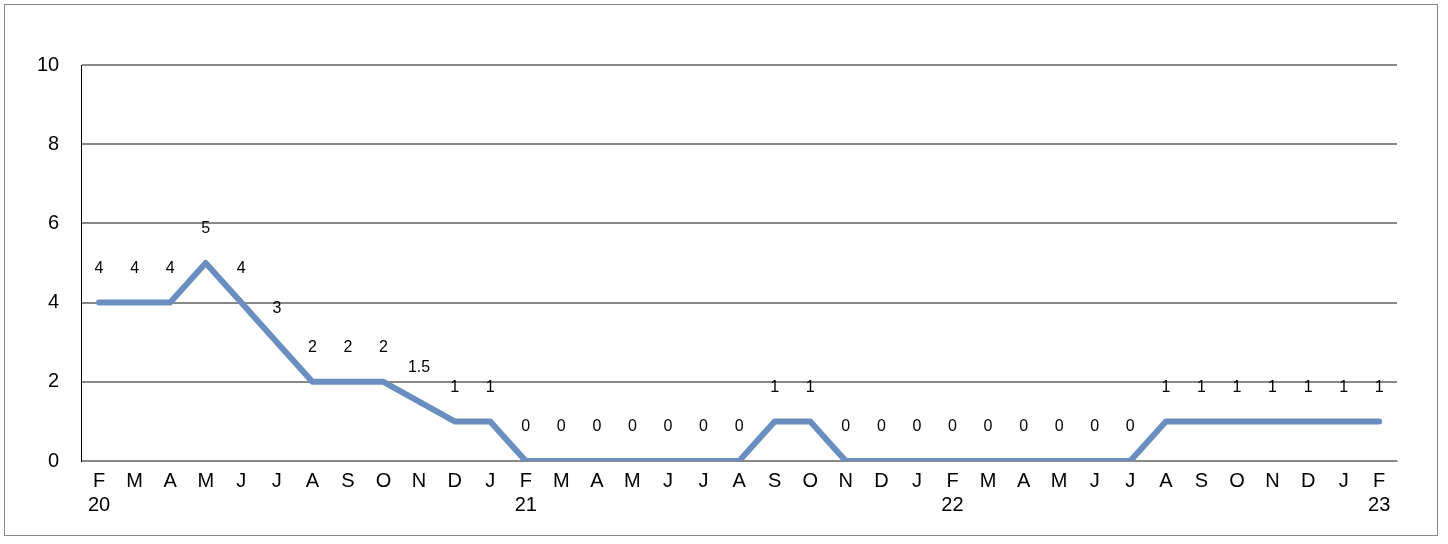 The width and height of the screenshot is (1448, 544). What do you see at coordinates (277, 307) in the screenshot?
I see `data-label: 3` at bounding box center [277, 307].